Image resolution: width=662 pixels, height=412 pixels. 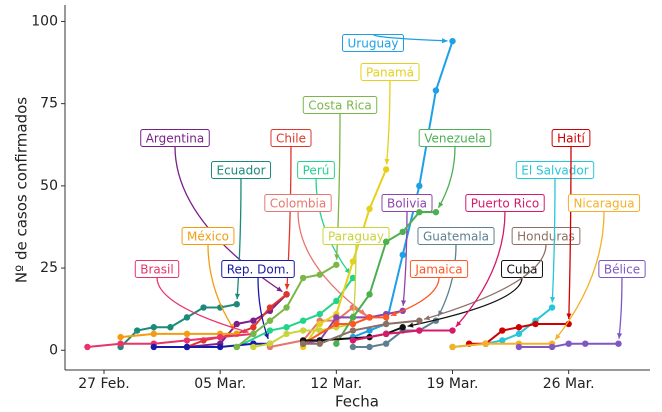 What do you see at coordinates (339, 106) in the screenshot?
I see `series-label: Costa Rica` at bounding box center [339, 106].